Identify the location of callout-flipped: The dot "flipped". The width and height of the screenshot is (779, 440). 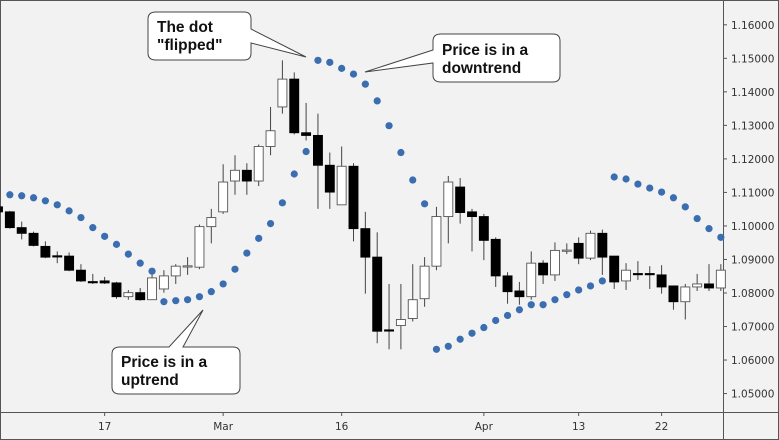
(227, 36).